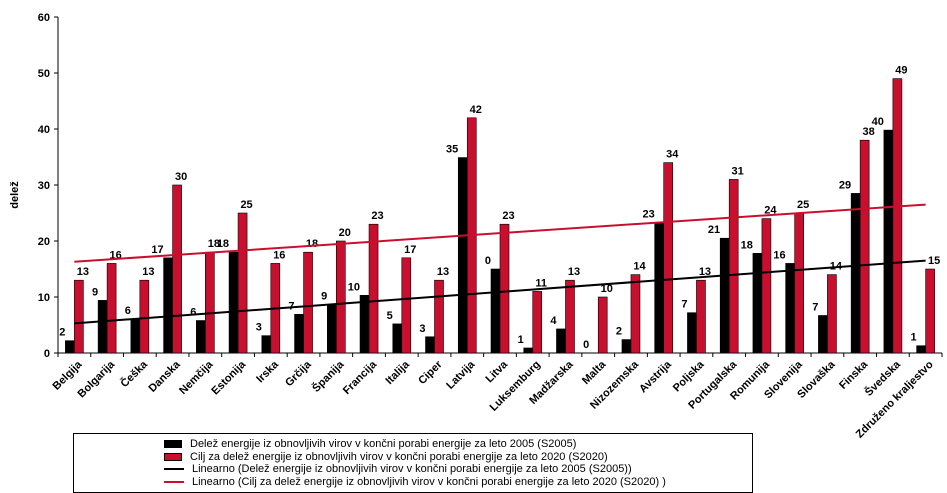 The width and height of the screenshot is (947, 493). I want to click on data-label-s2020: 34, so click(672, 155).